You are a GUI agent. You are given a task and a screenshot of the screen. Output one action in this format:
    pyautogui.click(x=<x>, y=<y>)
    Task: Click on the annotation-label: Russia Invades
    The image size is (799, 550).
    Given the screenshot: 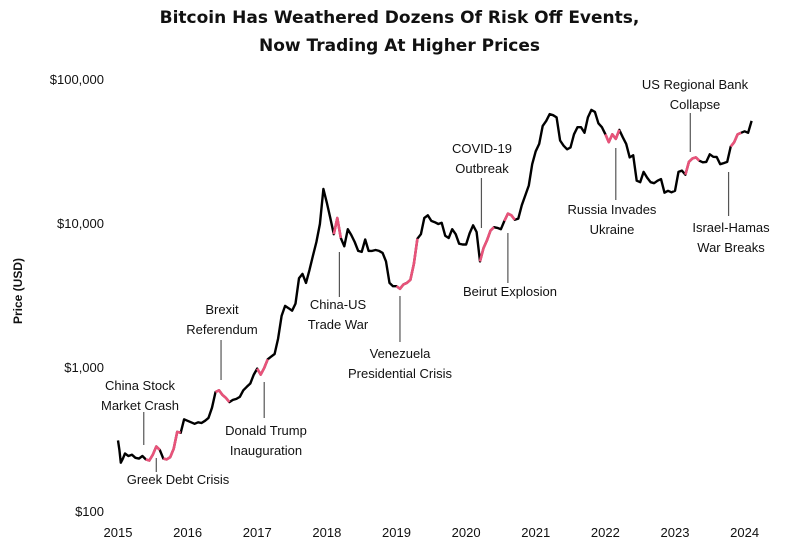 What is the action you would take?
    pyautogui.click(x=612, y=209)
    